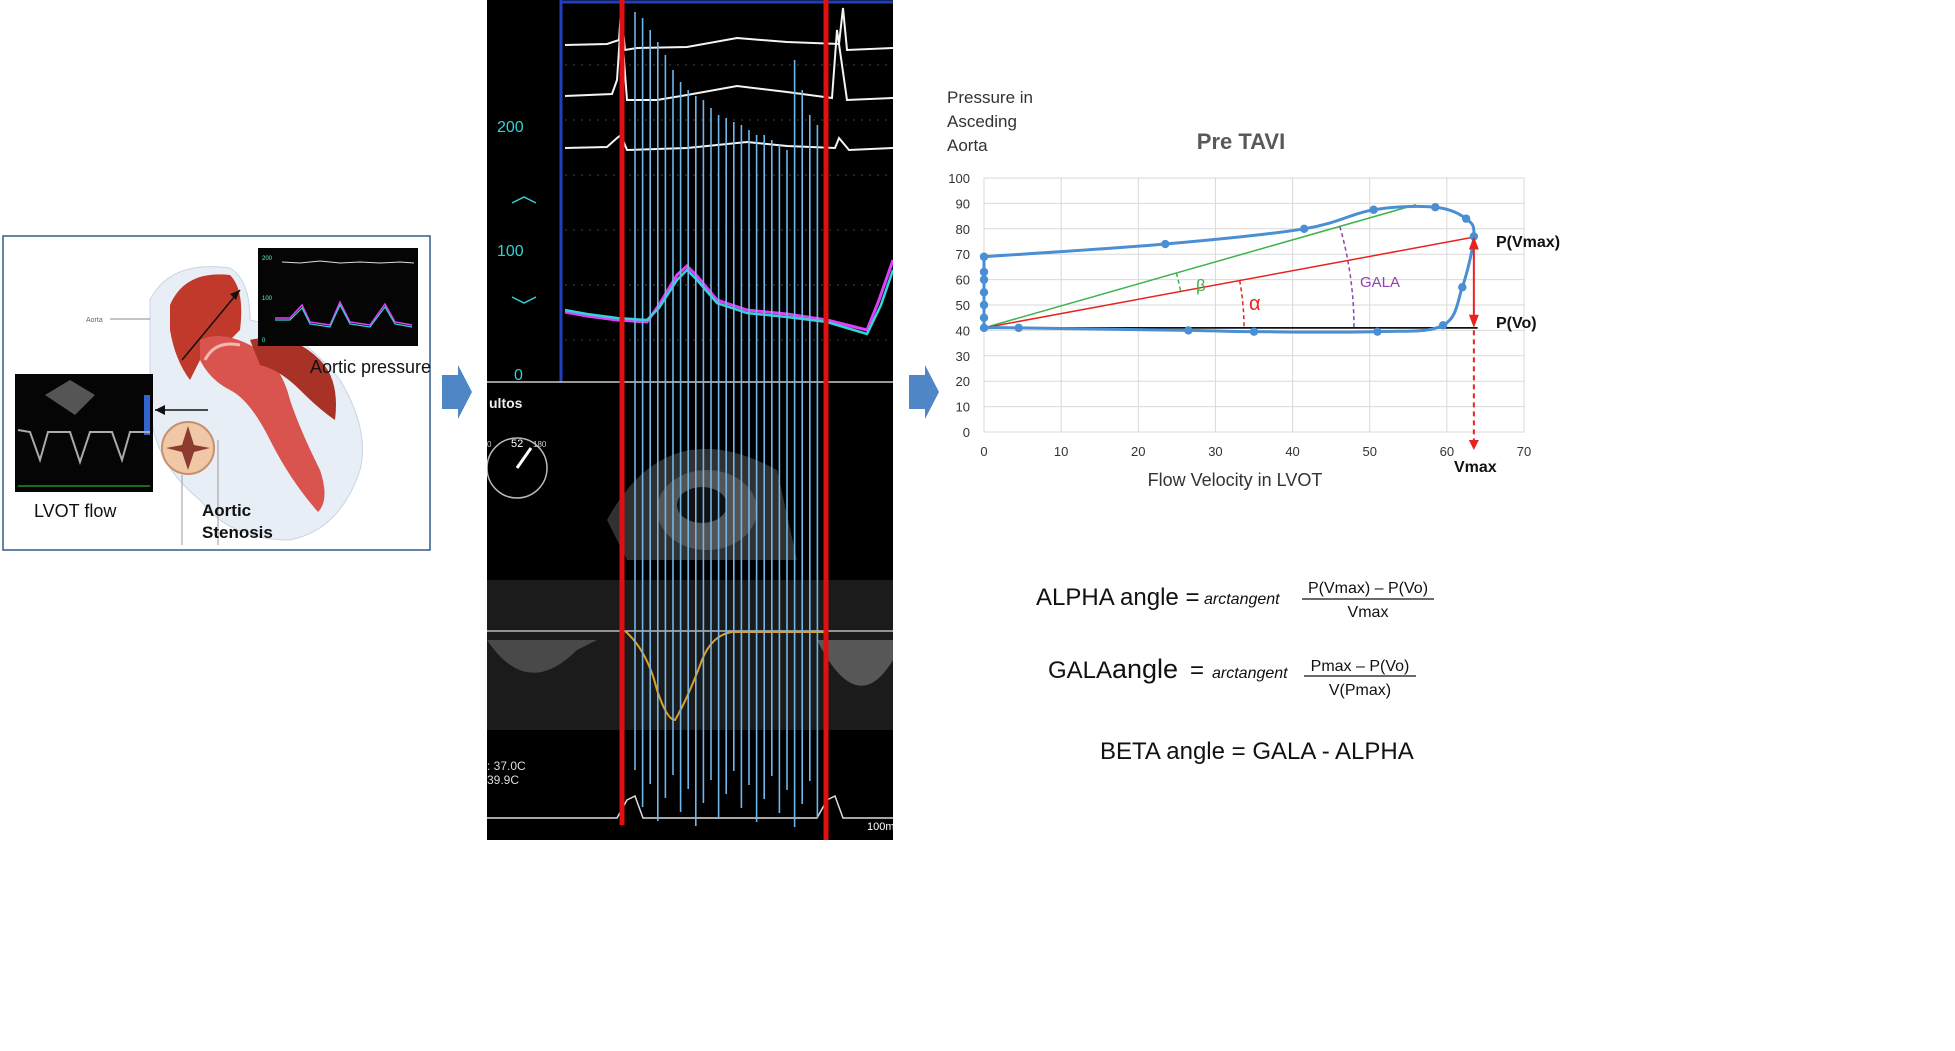  I want to click on scale-200: 200, so click(510, 127).